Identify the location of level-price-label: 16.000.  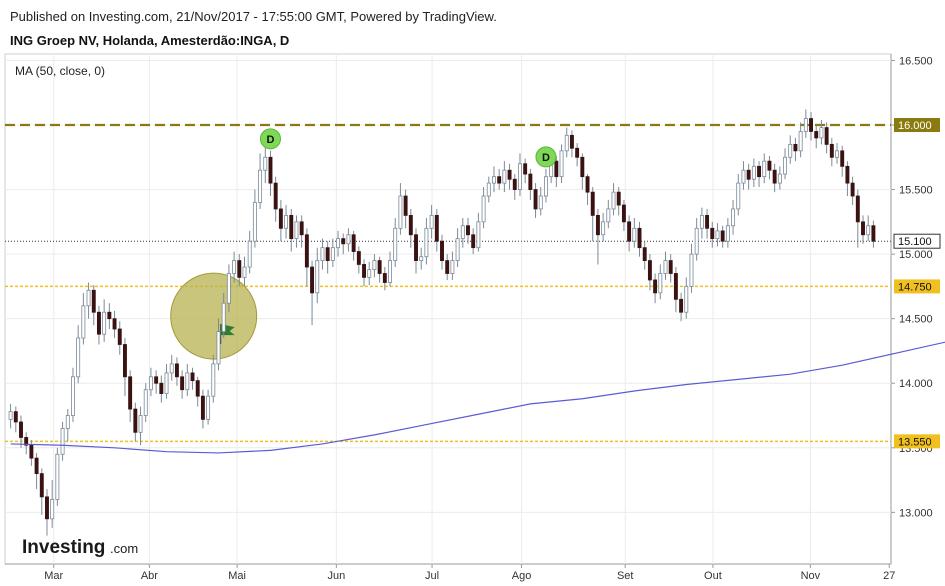
(915, 126).